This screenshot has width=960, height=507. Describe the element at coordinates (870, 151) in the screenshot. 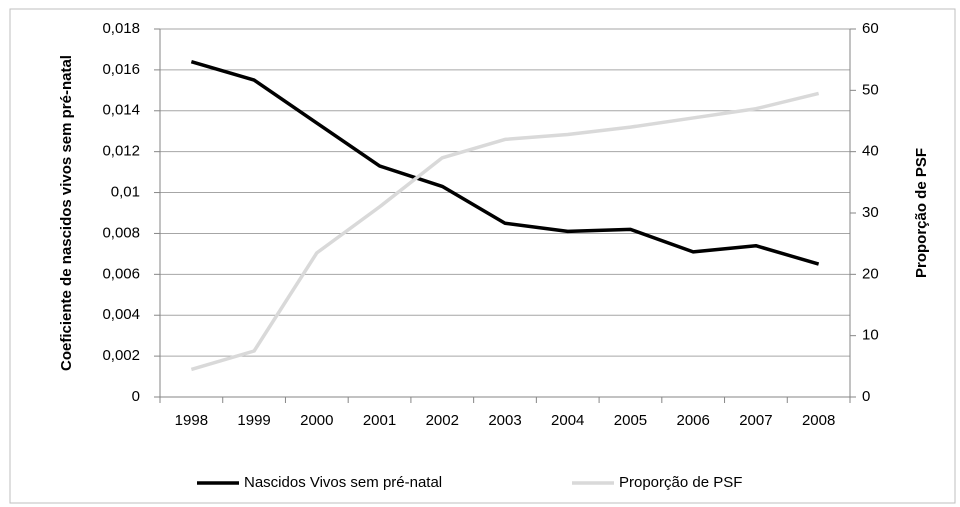

I see `y2-tick-label: 40` at that location.